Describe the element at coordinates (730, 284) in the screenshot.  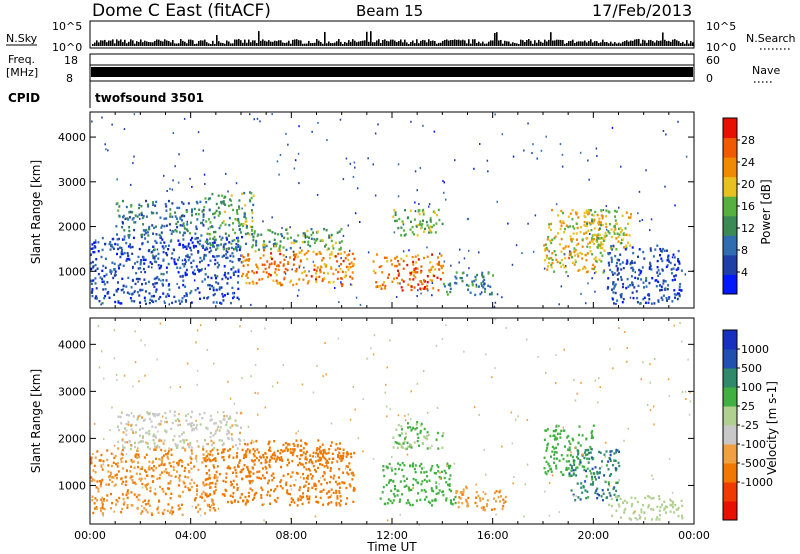
I see `colorbar-swatch` at that location.